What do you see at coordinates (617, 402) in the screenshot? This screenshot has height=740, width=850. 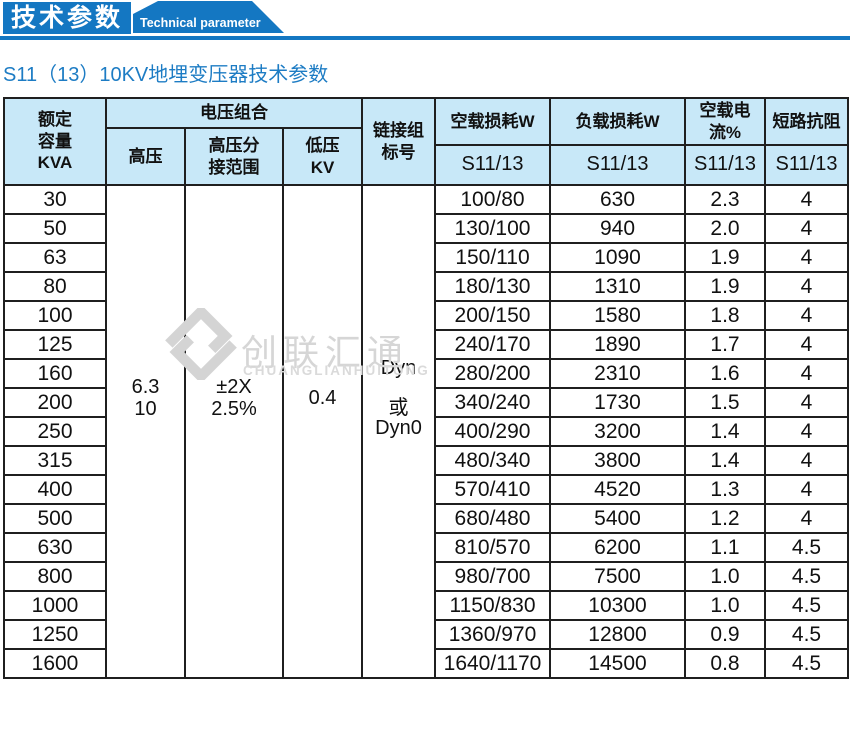 I see `cell-load-loss: 1730` at bounding box center [617, 402].